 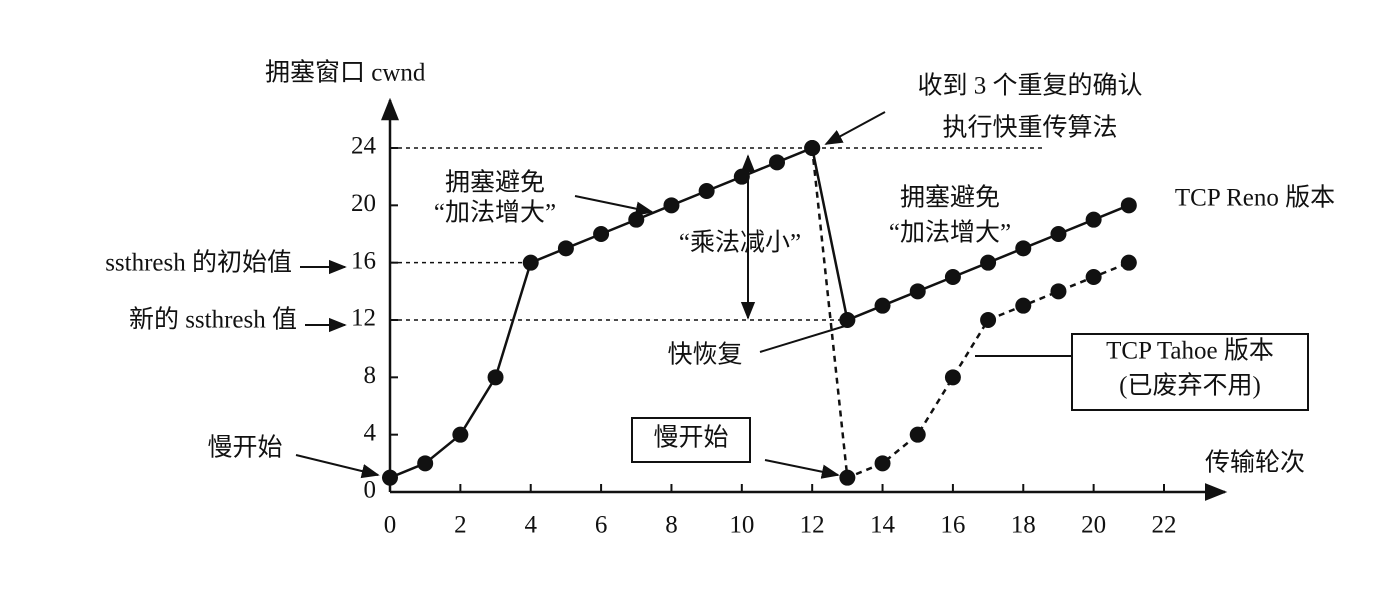 What do you see at coordinates (812, 525) in the screenshot?
I see `x-tick-label: 12` at bounding box center [812, 525].